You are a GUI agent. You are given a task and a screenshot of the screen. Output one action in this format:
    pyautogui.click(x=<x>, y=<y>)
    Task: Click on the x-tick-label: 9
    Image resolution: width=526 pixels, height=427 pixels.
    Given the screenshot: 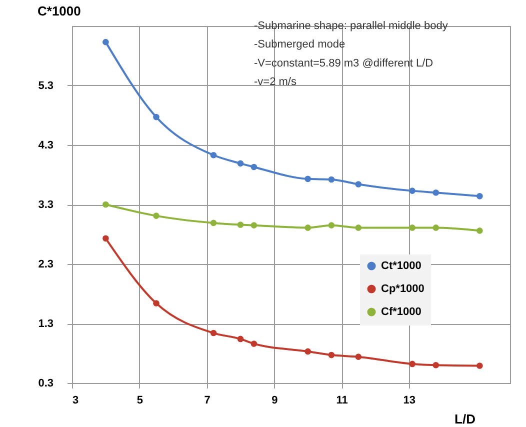 What is the action you would take?
    pyautogui.click(x=275, y=400)
    